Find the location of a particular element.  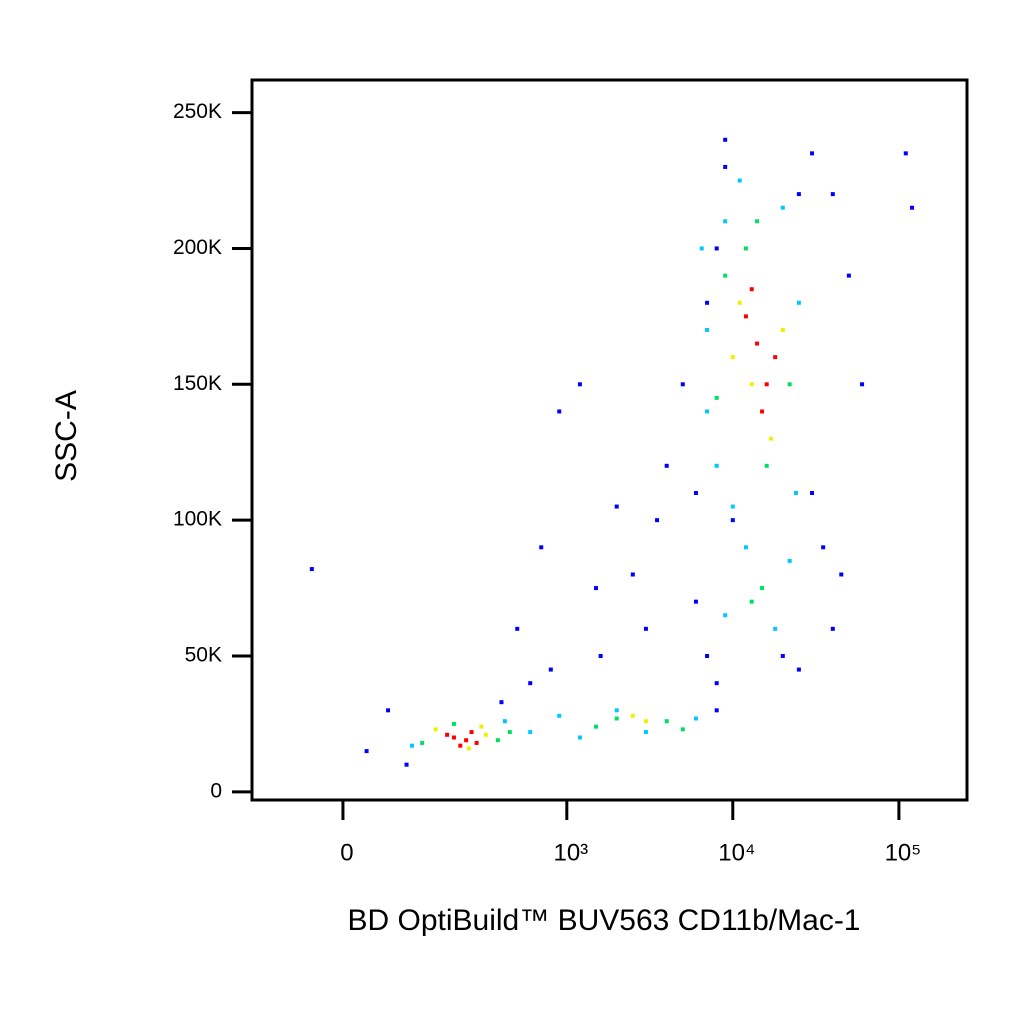

y-tick-label: 250K is located at coordinates (197, 111).